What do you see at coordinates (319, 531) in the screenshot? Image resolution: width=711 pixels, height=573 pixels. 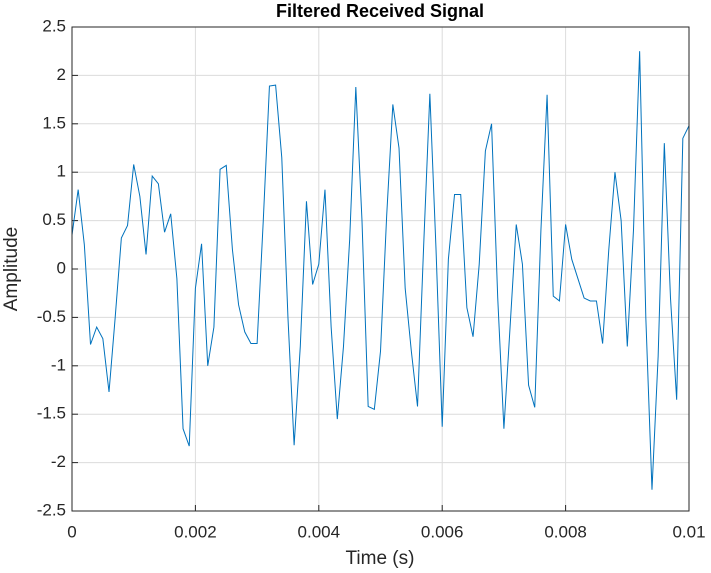 I see `x-tick-label: 0.004` at bounding box center [319, 531].